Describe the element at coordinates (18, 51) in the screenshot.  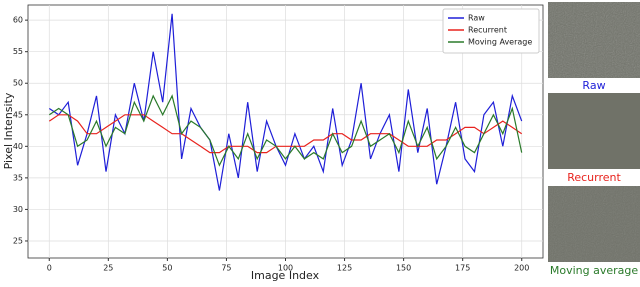
I see `y-tick-label: 55` at that location.